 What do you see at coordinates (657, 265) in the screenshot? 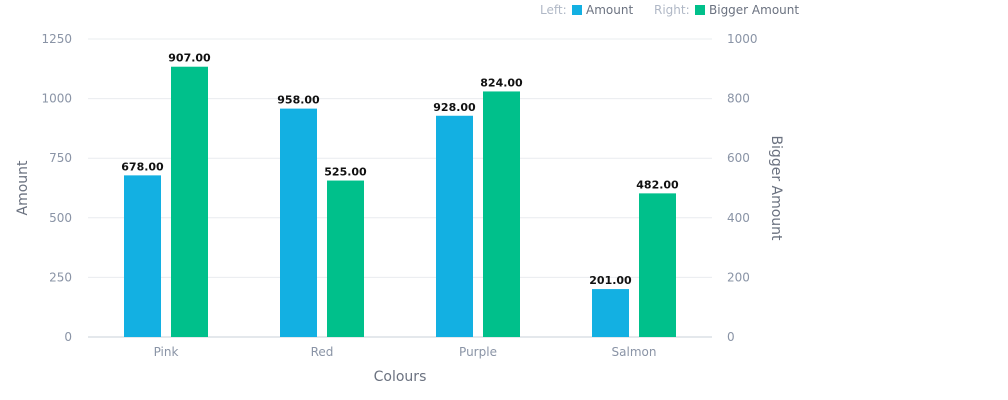
I see `bar-bigger-amount-salmon` at bounding box center [657, 265].